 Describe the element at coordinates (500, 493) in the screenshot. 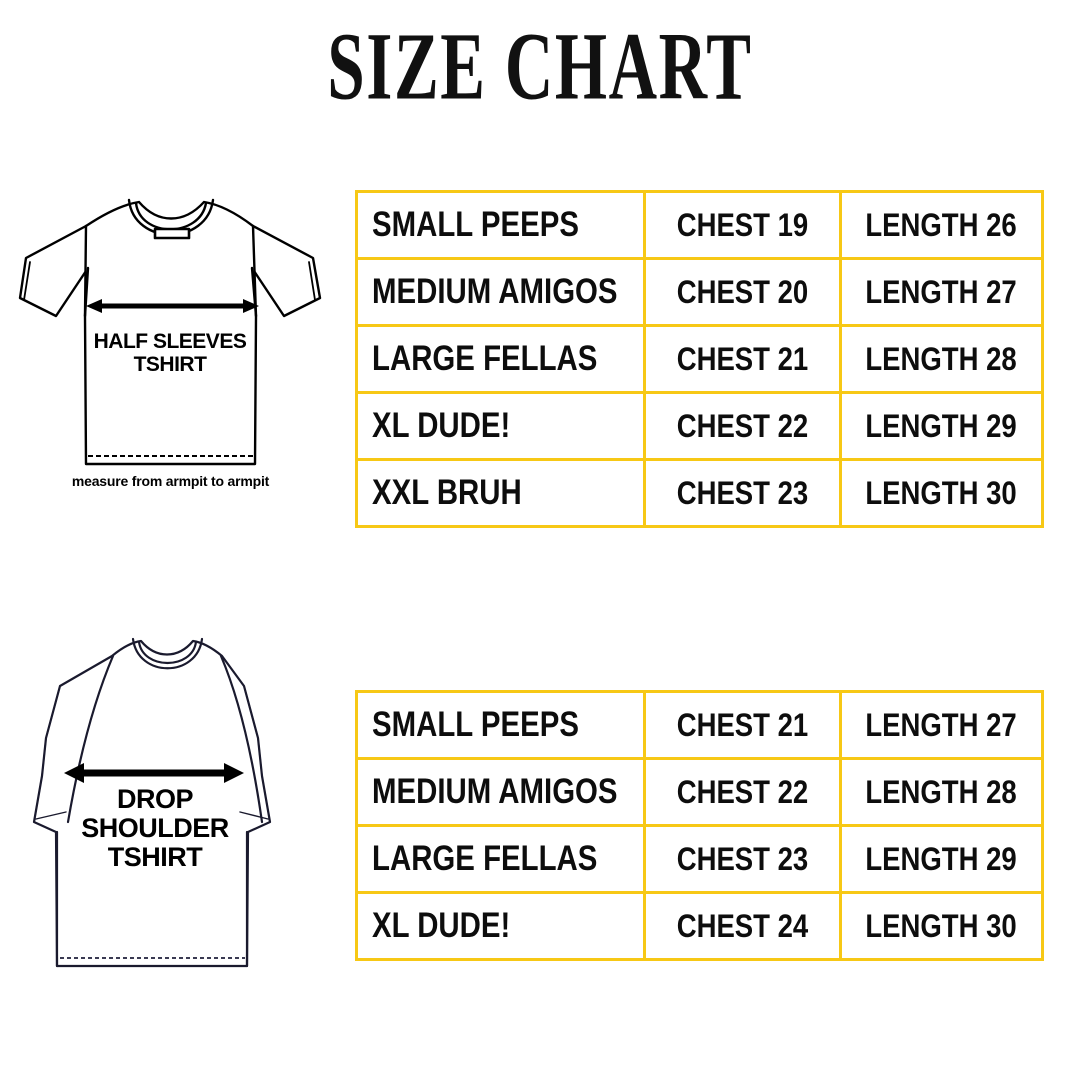

I see `size-name-cell: XXL BRUH` at that location.